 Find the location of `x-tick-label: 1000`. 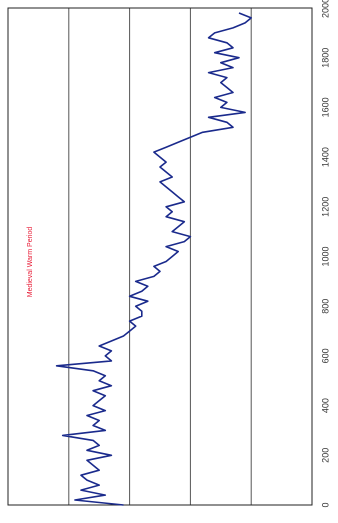

x-tick-label: 1000 is located at coordinates (325, 256).